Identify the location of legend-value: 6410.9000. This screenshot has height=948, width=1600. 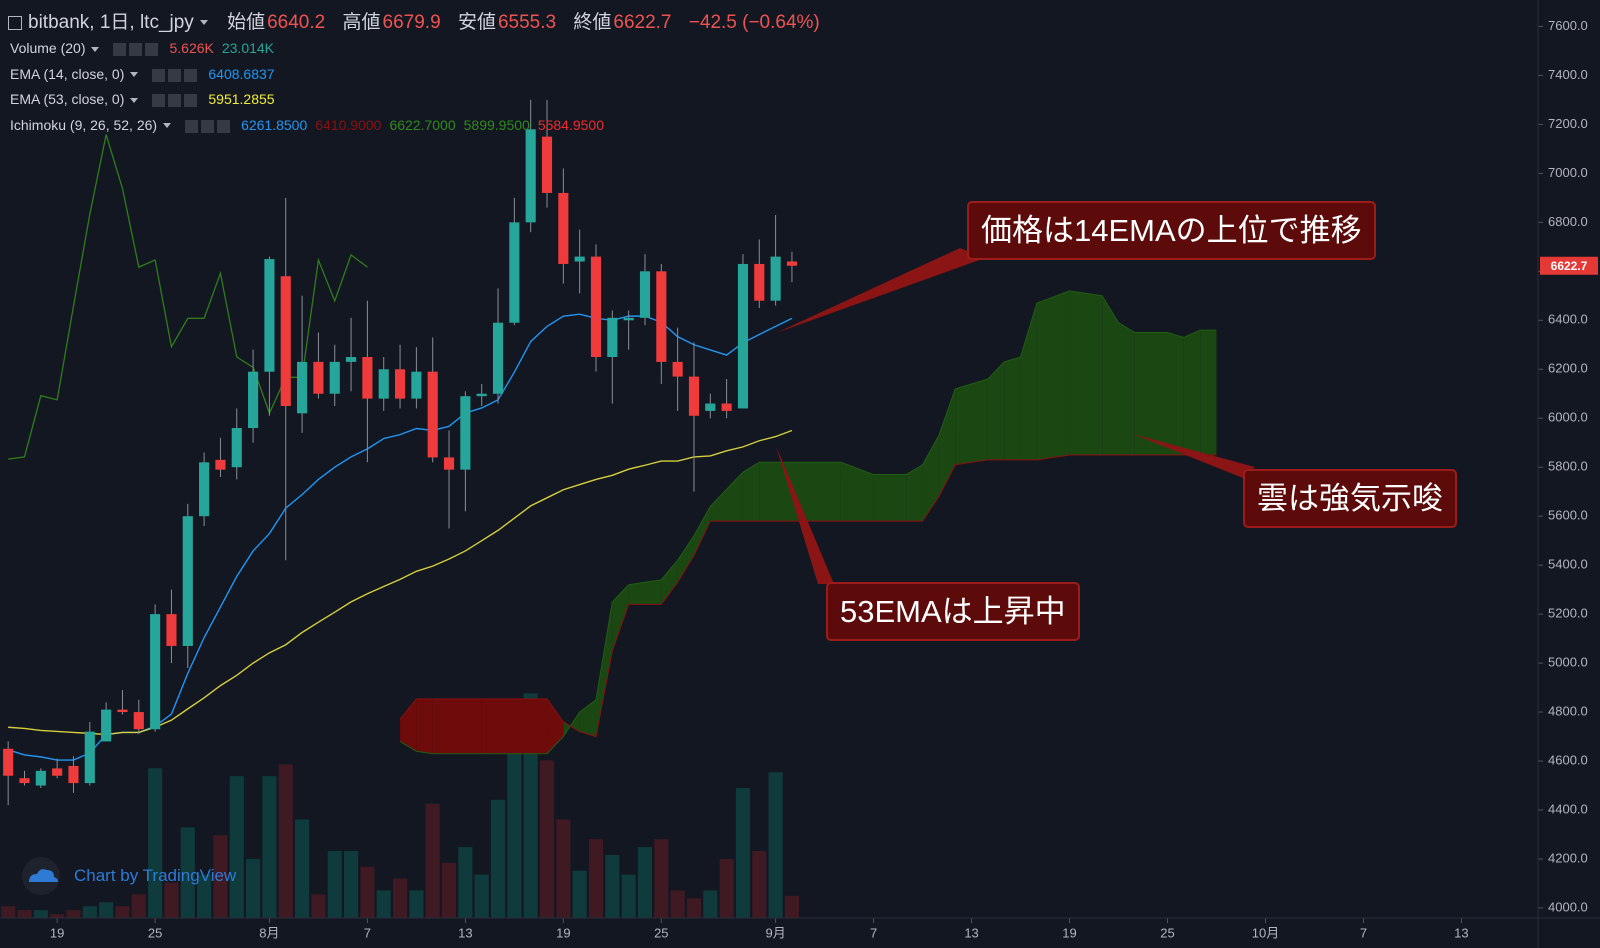
(348, 124).